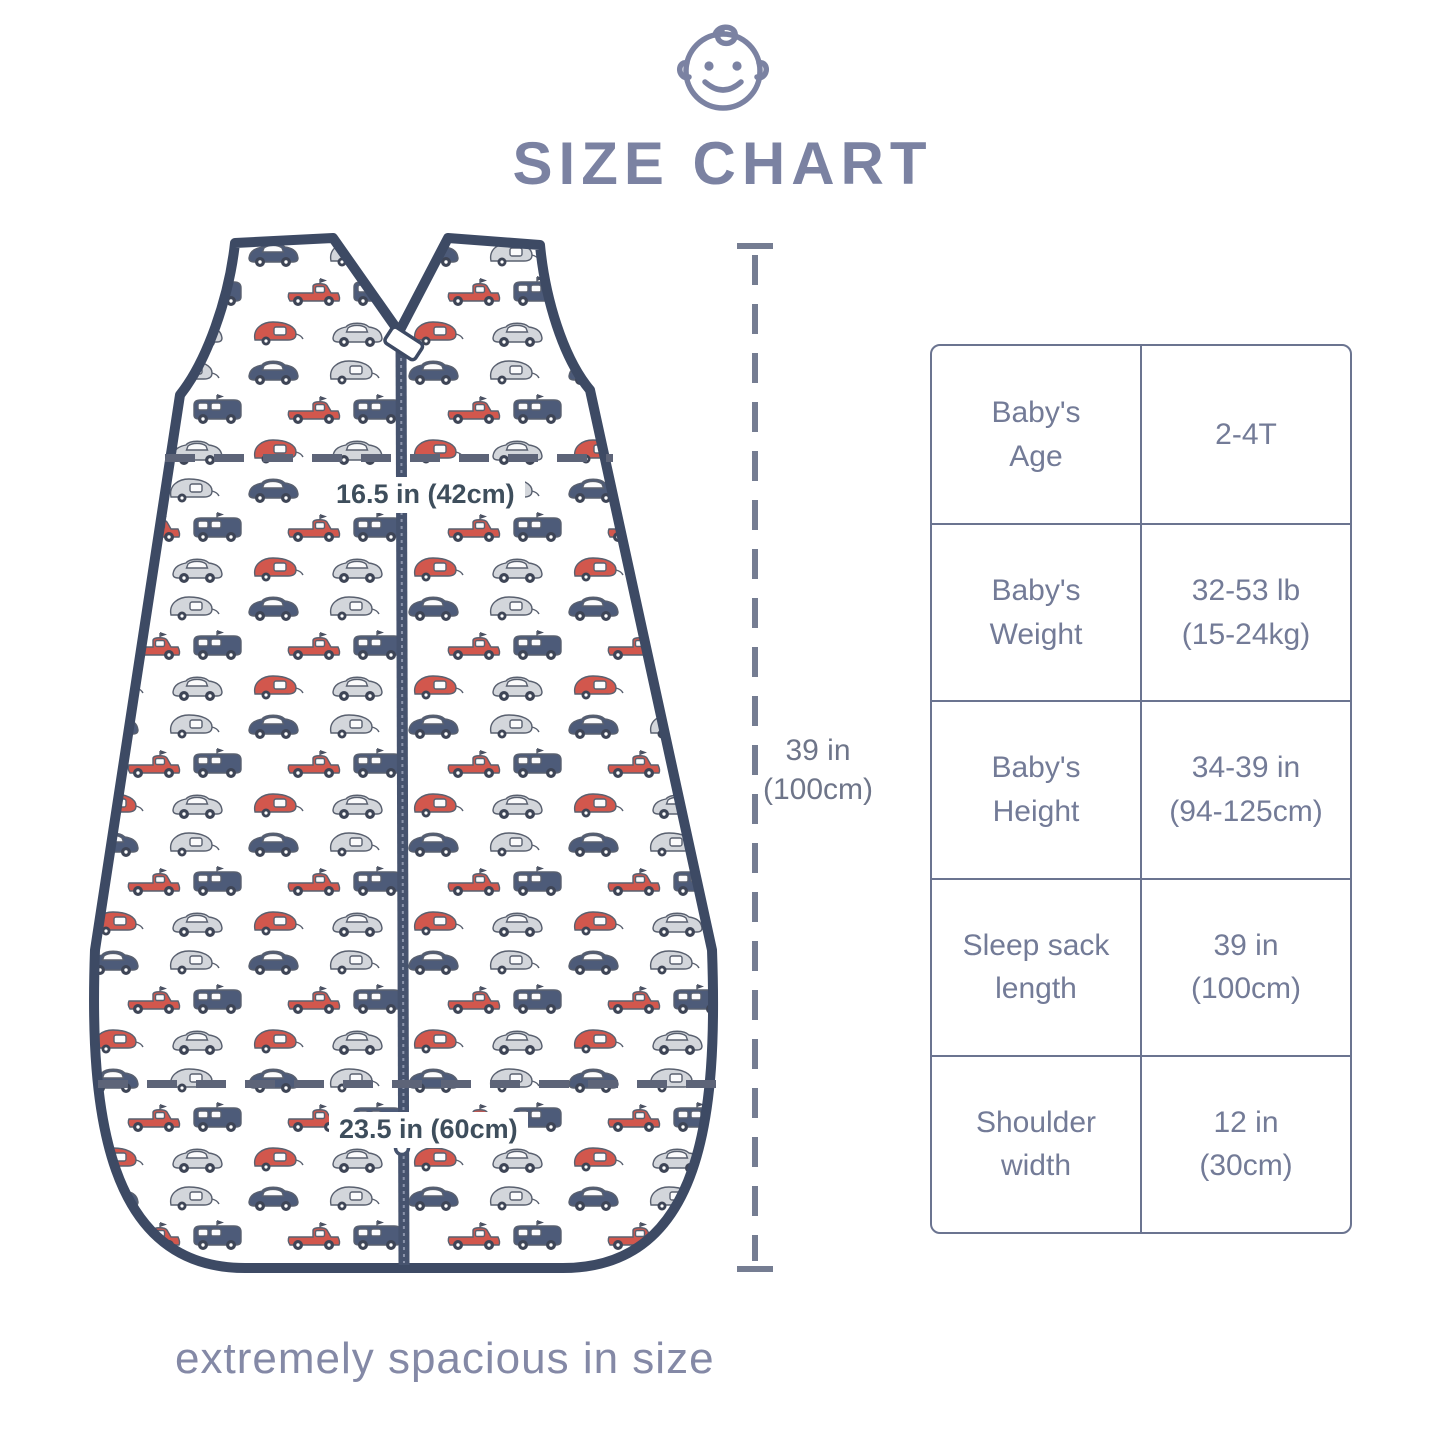  What do you see at coordinates (428, 1130) in the screenshot?
I see `bottom-width-label: 23.5 in (60cm)` at bounding box center [428, 1130].